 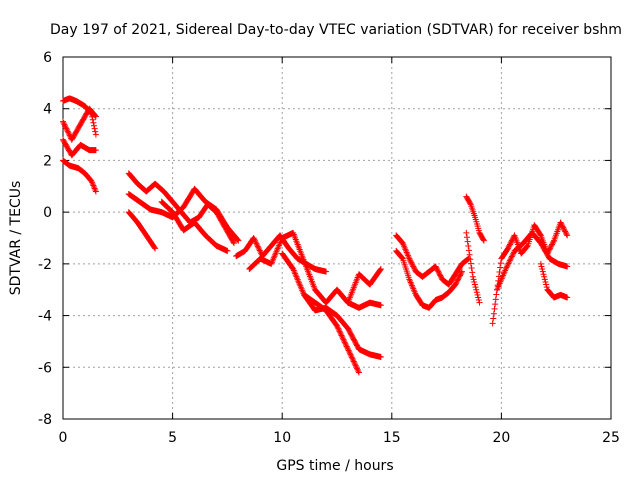 I want to click on series-track14, so click(x=432, y=260).